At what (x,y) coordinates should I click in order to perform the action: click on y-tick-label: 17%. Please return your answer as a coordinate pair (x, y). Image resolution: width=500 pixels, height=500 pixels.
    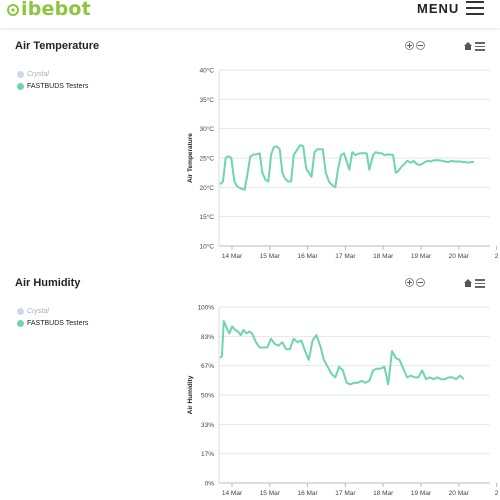
    Looking at the image, I should click on (207, 454).